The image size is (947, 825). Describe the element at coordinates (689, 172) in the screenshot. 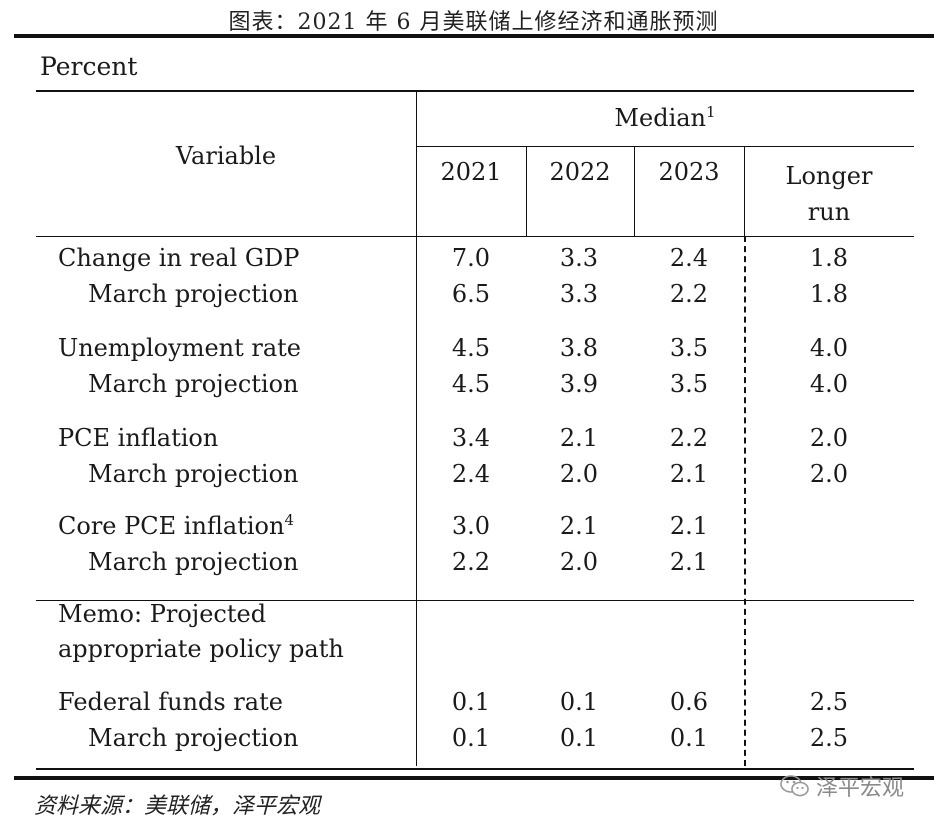

I see `header-year-2023: 2023` at that location.